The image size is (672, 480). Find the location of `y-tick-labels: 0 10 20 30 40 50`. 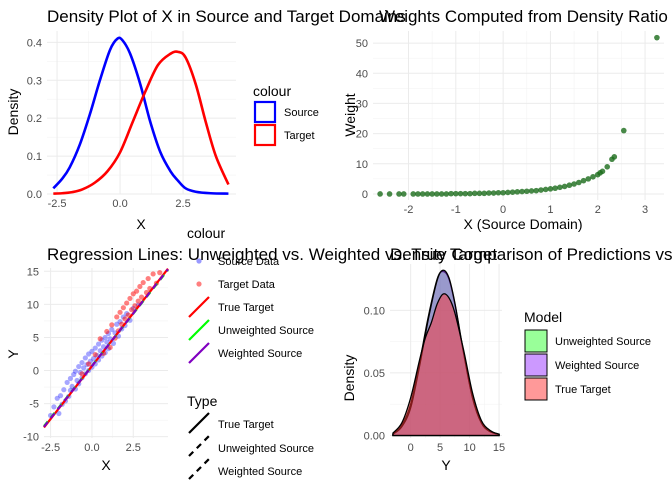

y-tick-labels: 0 10 20 30 40 50 is located at coordinates (362, 119).